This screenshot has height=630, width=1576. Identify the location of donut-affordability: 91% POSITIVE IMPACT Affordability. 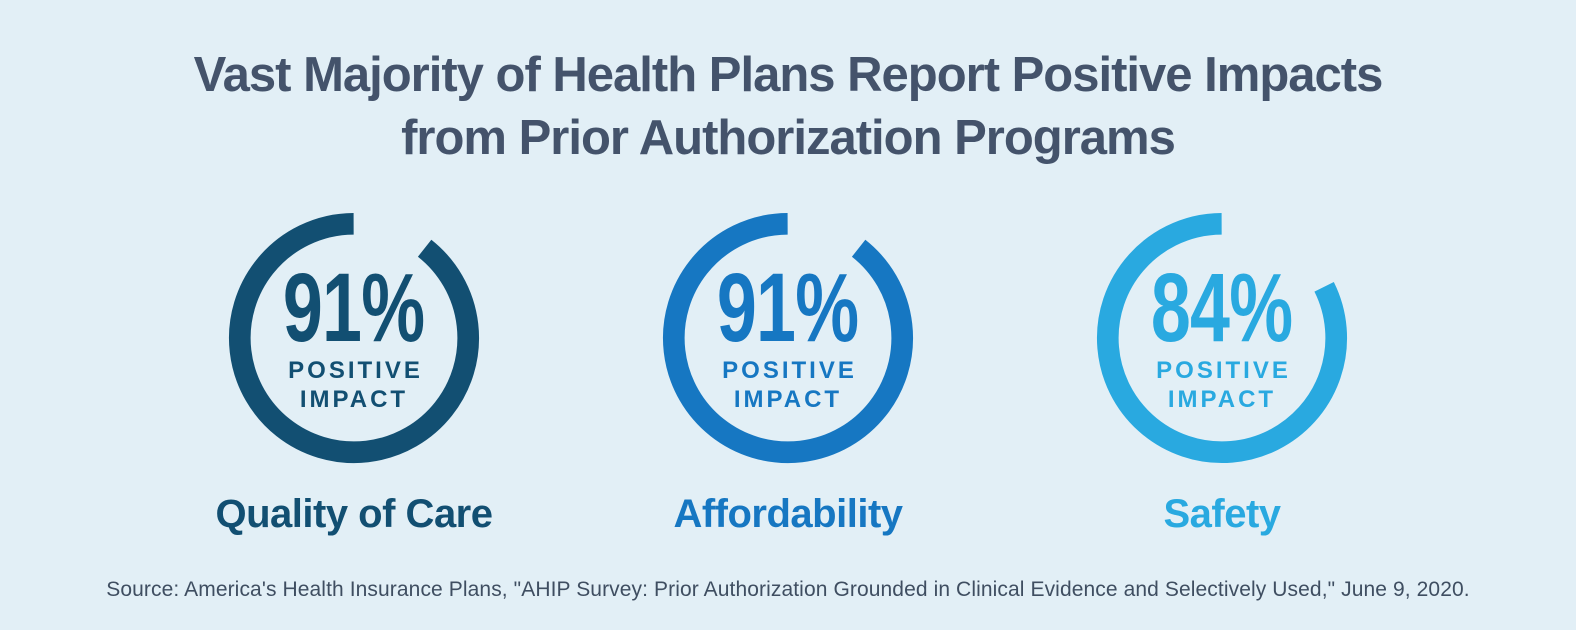
(788, 373).